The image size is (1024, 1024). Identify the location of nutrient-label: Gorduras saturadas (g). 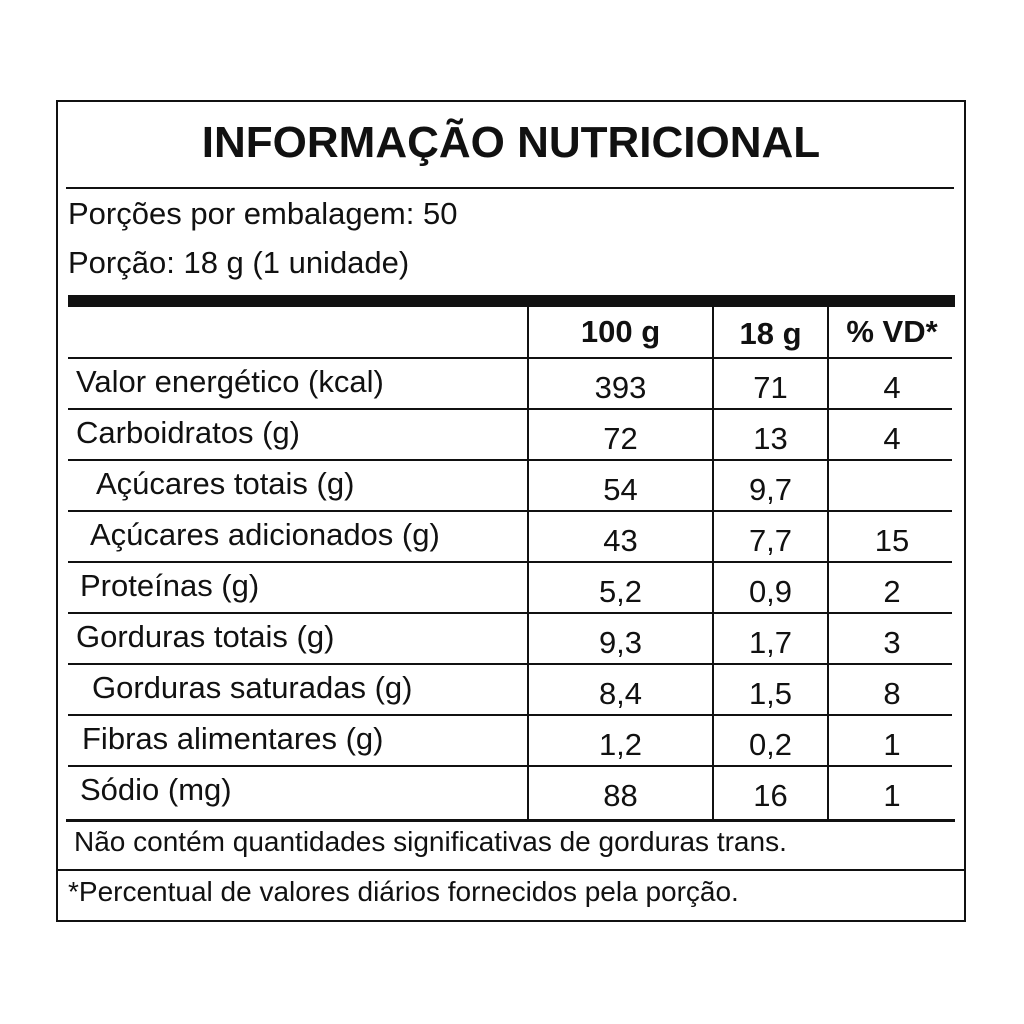
(252, 687).